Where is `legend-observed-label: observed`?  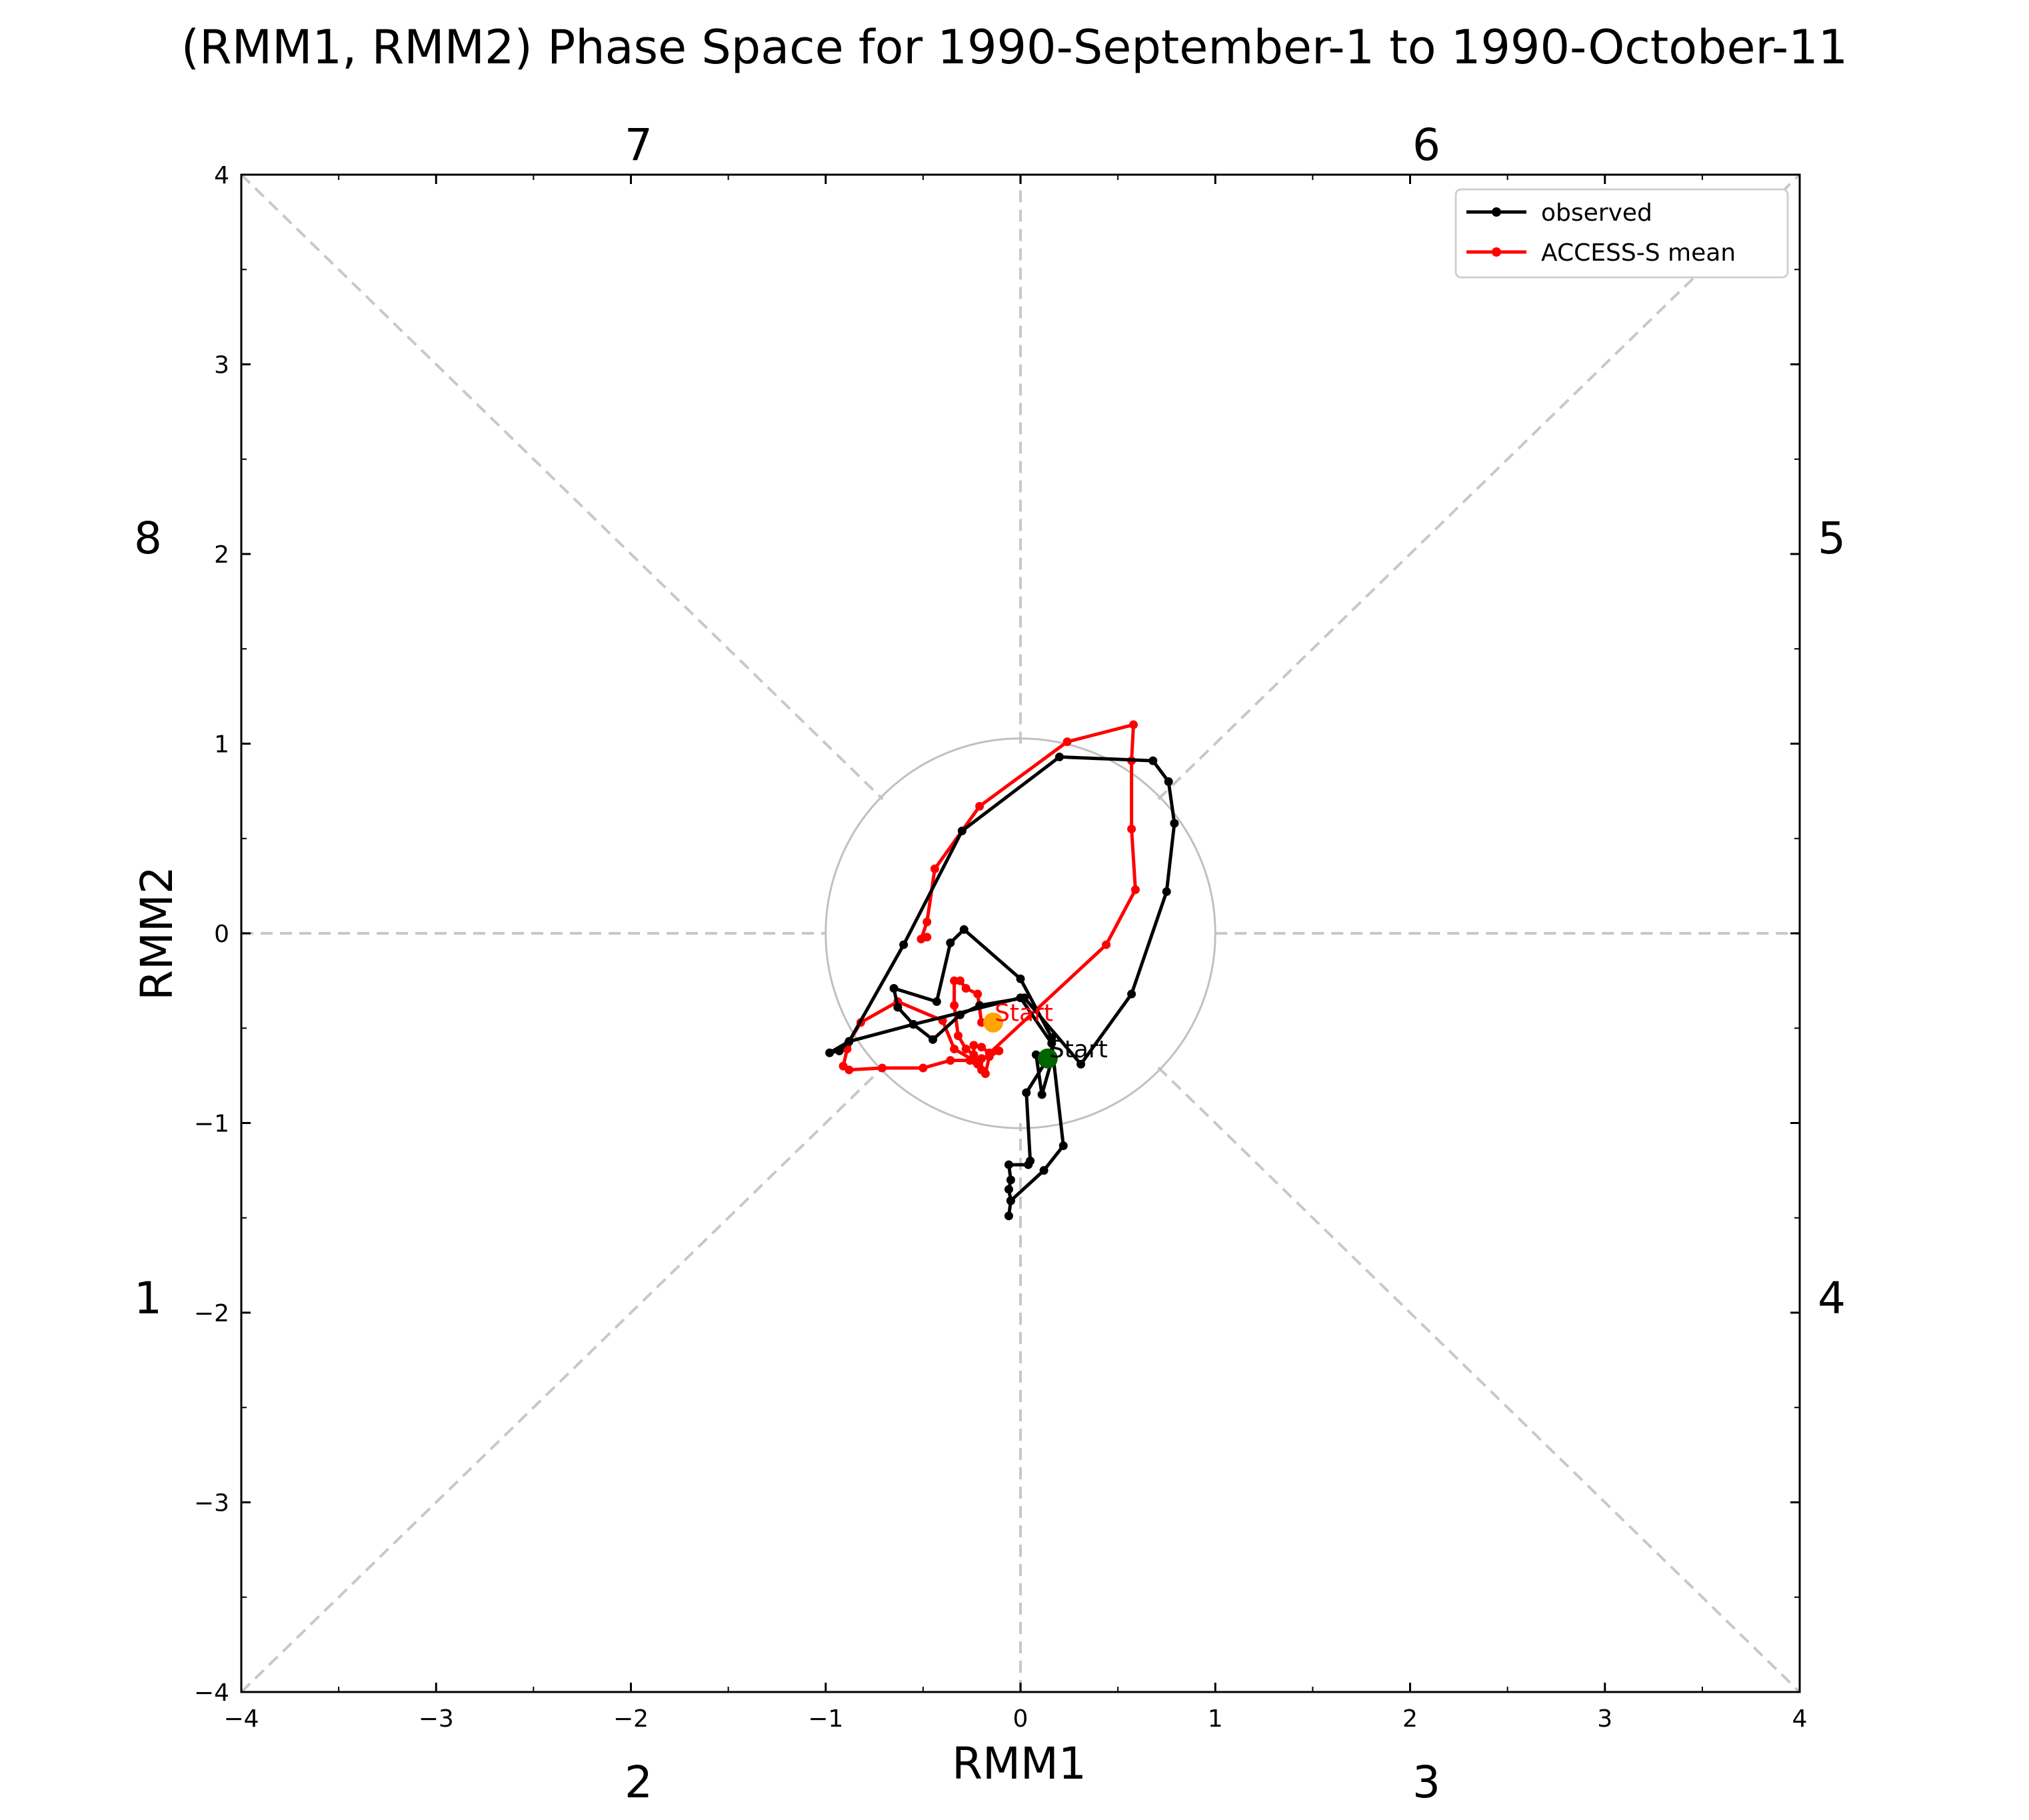
legend-observed-label: observed is located at coordinates (1596, 213).